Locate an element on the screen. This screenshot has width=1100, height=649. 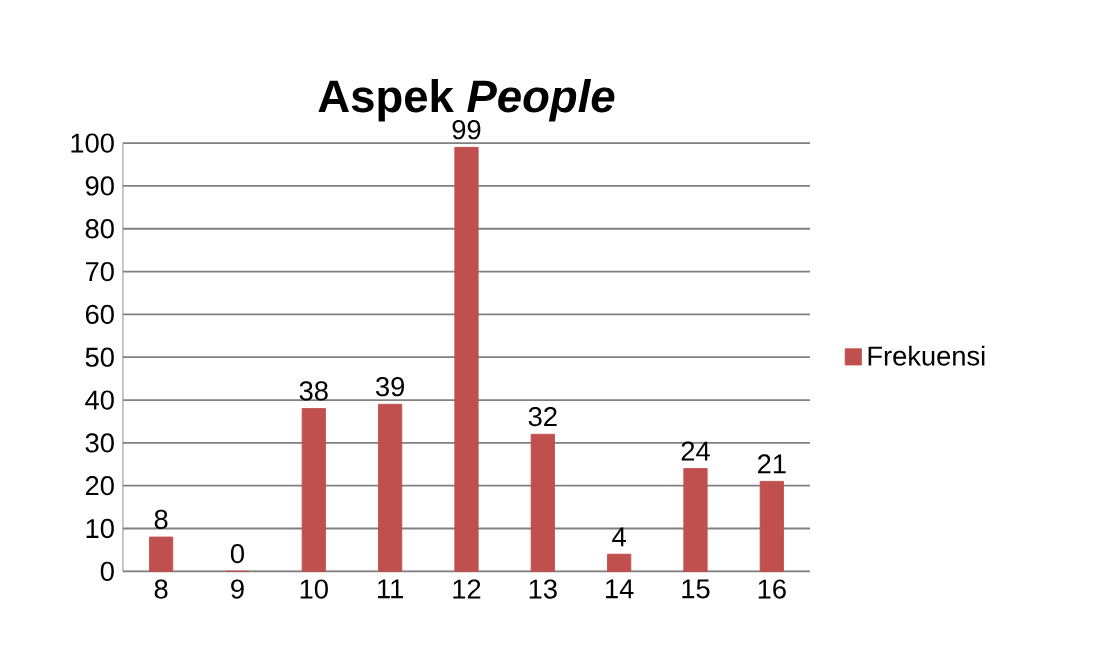
y-tick-label: 0 is located at coordinates (107, 571).